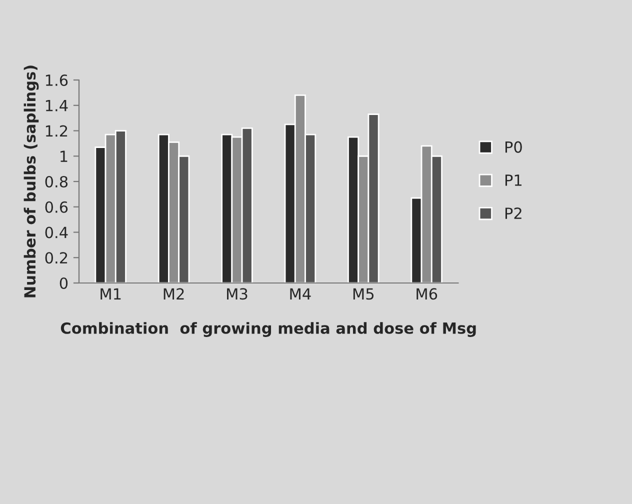 This screenshot has width=632, height=504. What do you see at coordinates (64, 283) in the screenshot?
I see `y-tick-label: 0` at bounding box center [64, 283].